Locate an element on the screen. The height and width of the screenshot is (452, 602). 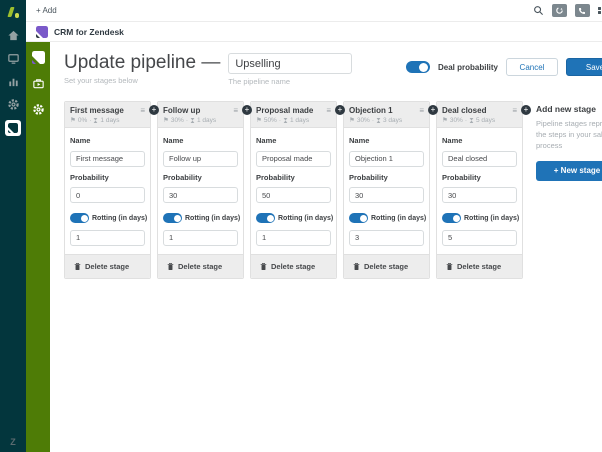
app-title: CRM for Zendesk is located at coordinates (89, 31).